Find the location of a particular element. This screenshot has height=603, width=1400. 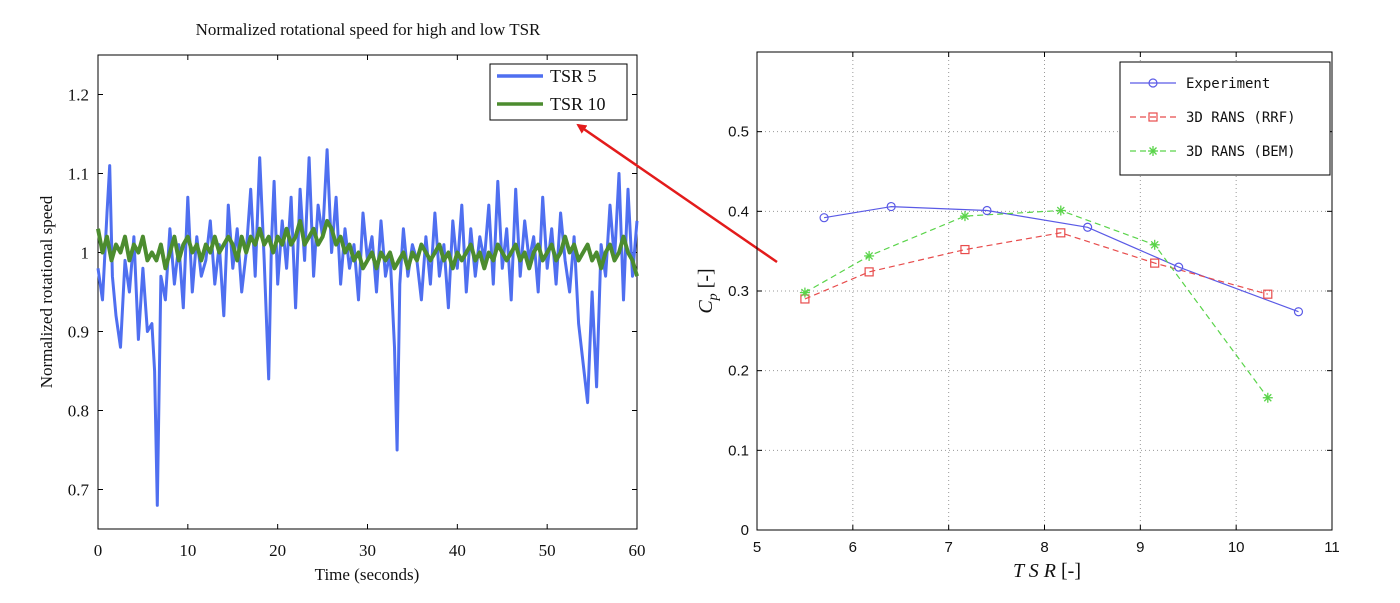

x-tick-label: 8 is located at coordinates (1044, 547).